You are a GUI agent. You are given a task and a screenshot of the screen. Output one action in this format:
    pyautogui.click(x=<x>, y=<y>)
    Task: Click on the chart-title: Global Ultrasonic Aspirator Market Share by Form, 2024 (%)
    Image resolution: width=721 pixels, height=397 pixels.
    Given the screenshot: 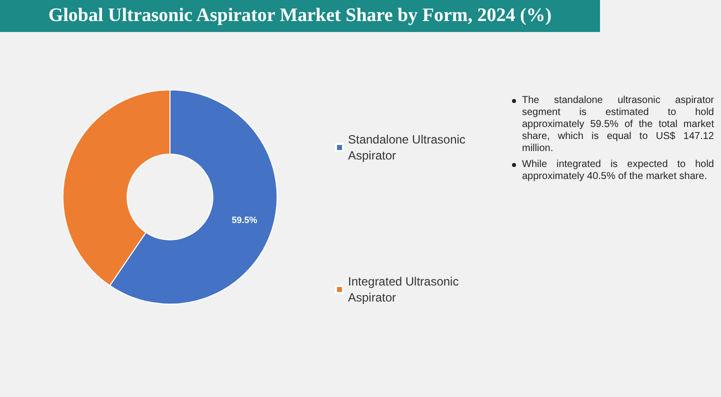 What is the action you would take?
    pyautogui.click(x=300, y=16)
    